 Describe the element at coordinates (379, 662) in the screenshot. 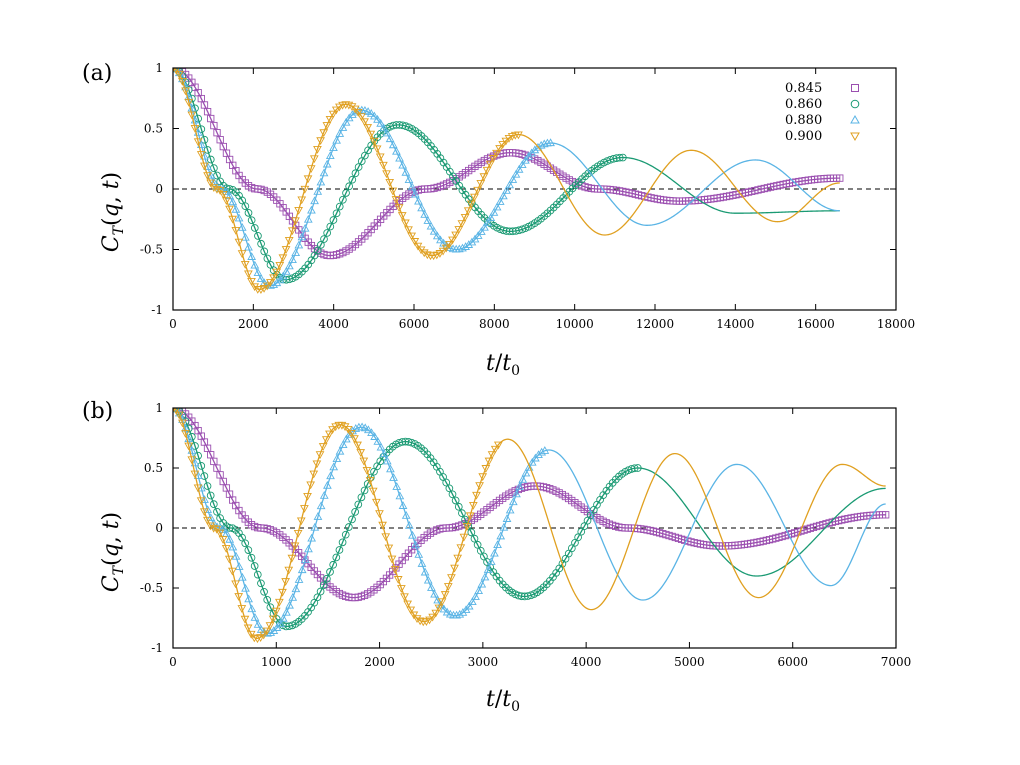

I see `x-tick-label: 2000` at that location.